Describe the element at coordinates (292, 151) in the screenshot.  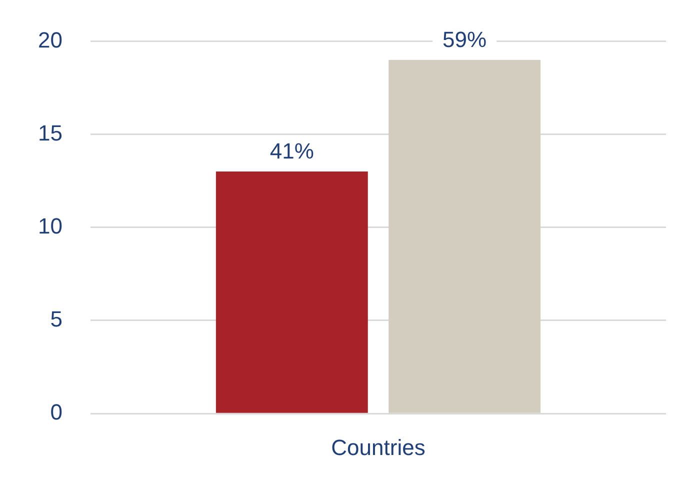
I see `annotation: 41%` at that location.